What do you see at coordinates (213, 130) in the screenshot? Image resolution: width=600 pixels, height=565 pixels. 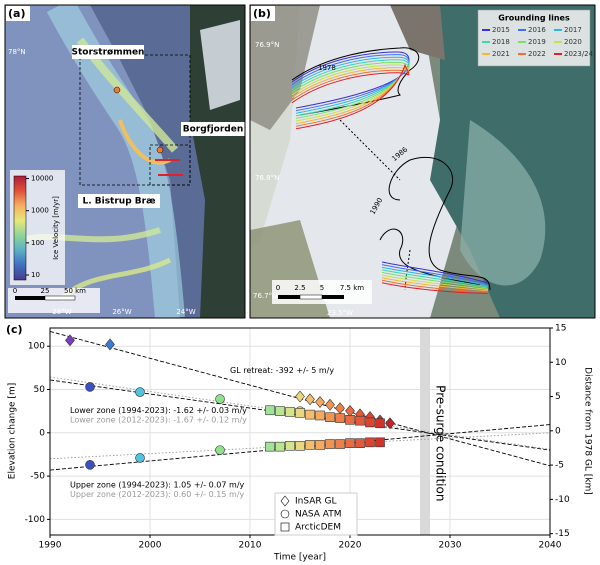 I see `place-label: Borgfjorden` at bounding box center [213, 130].